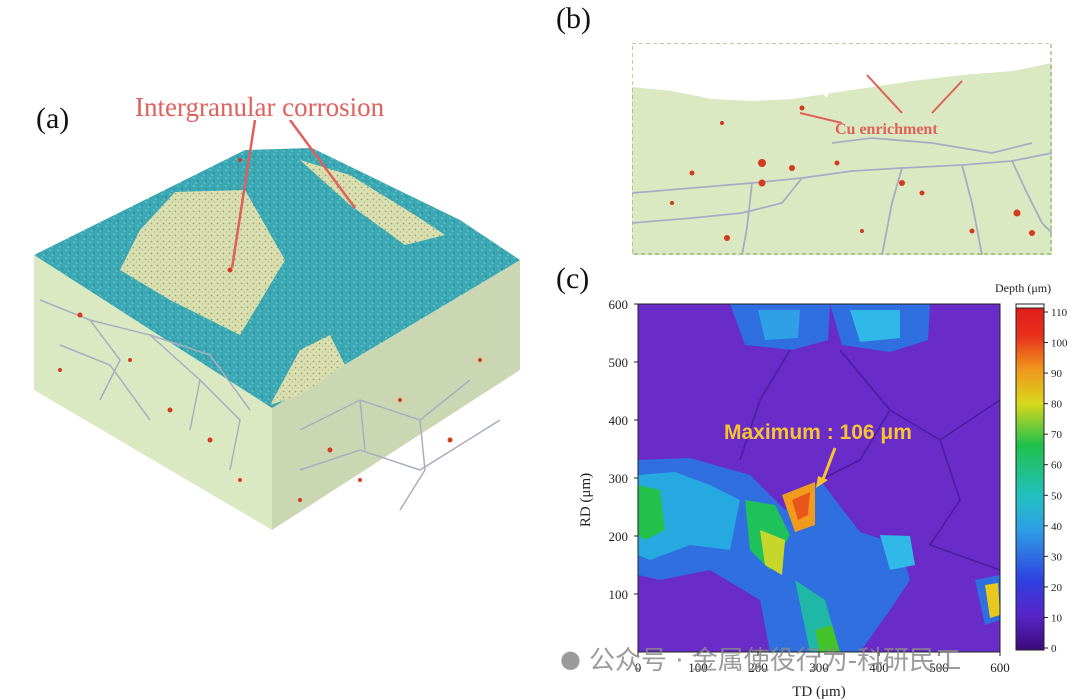 This screenshot has height=700, width=1080. I want to click on colorbar-tick-label: 60, so click(1057, 466).